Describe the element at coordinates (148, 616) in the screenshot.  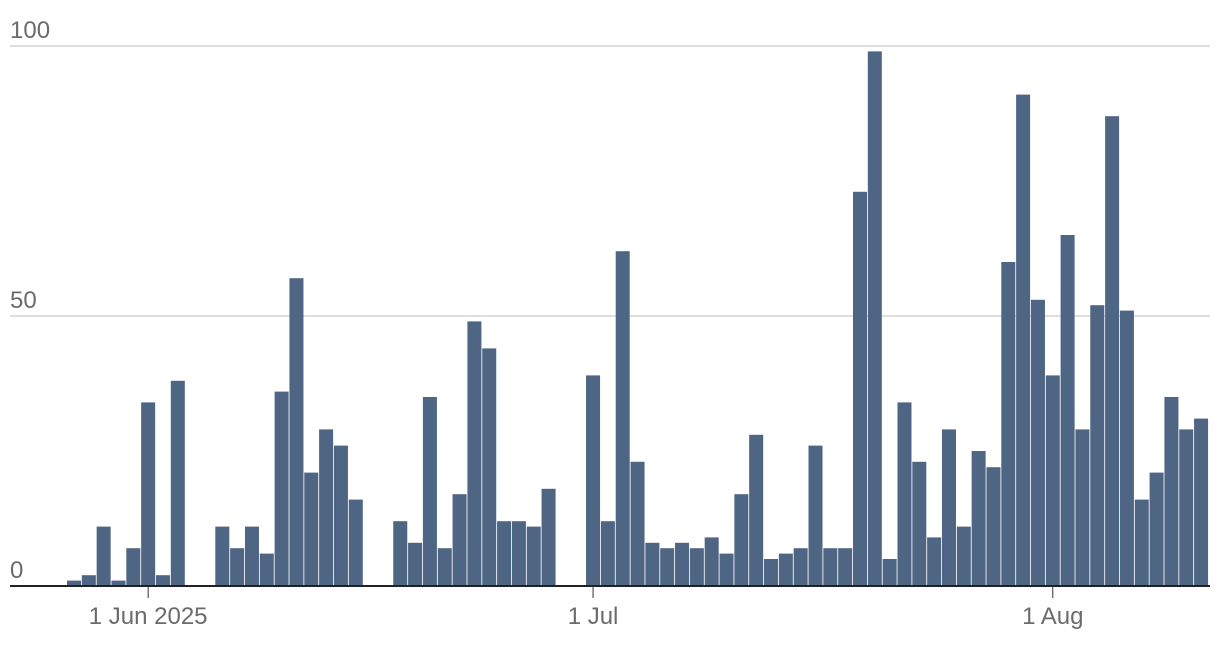
I see `x-tick-label: 1 Jun 2025` at that location.